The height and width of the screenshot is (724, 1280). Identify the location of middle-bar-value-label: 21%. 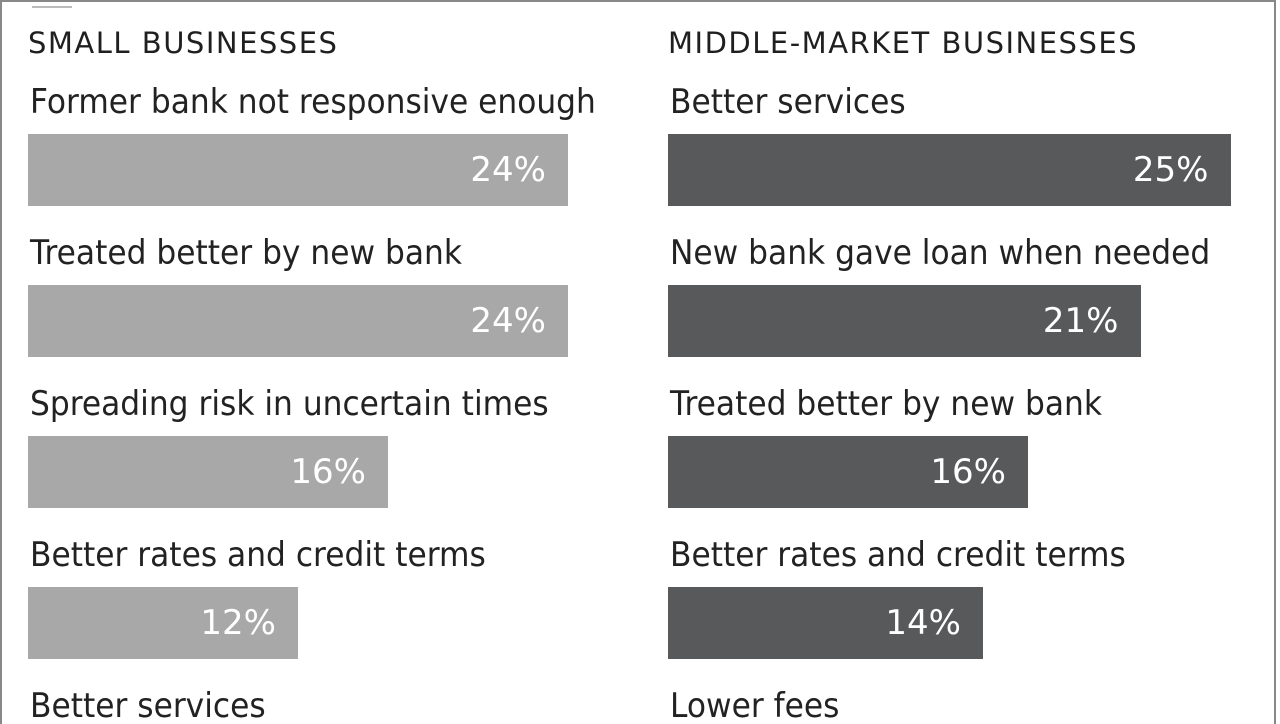
(1080, 321).